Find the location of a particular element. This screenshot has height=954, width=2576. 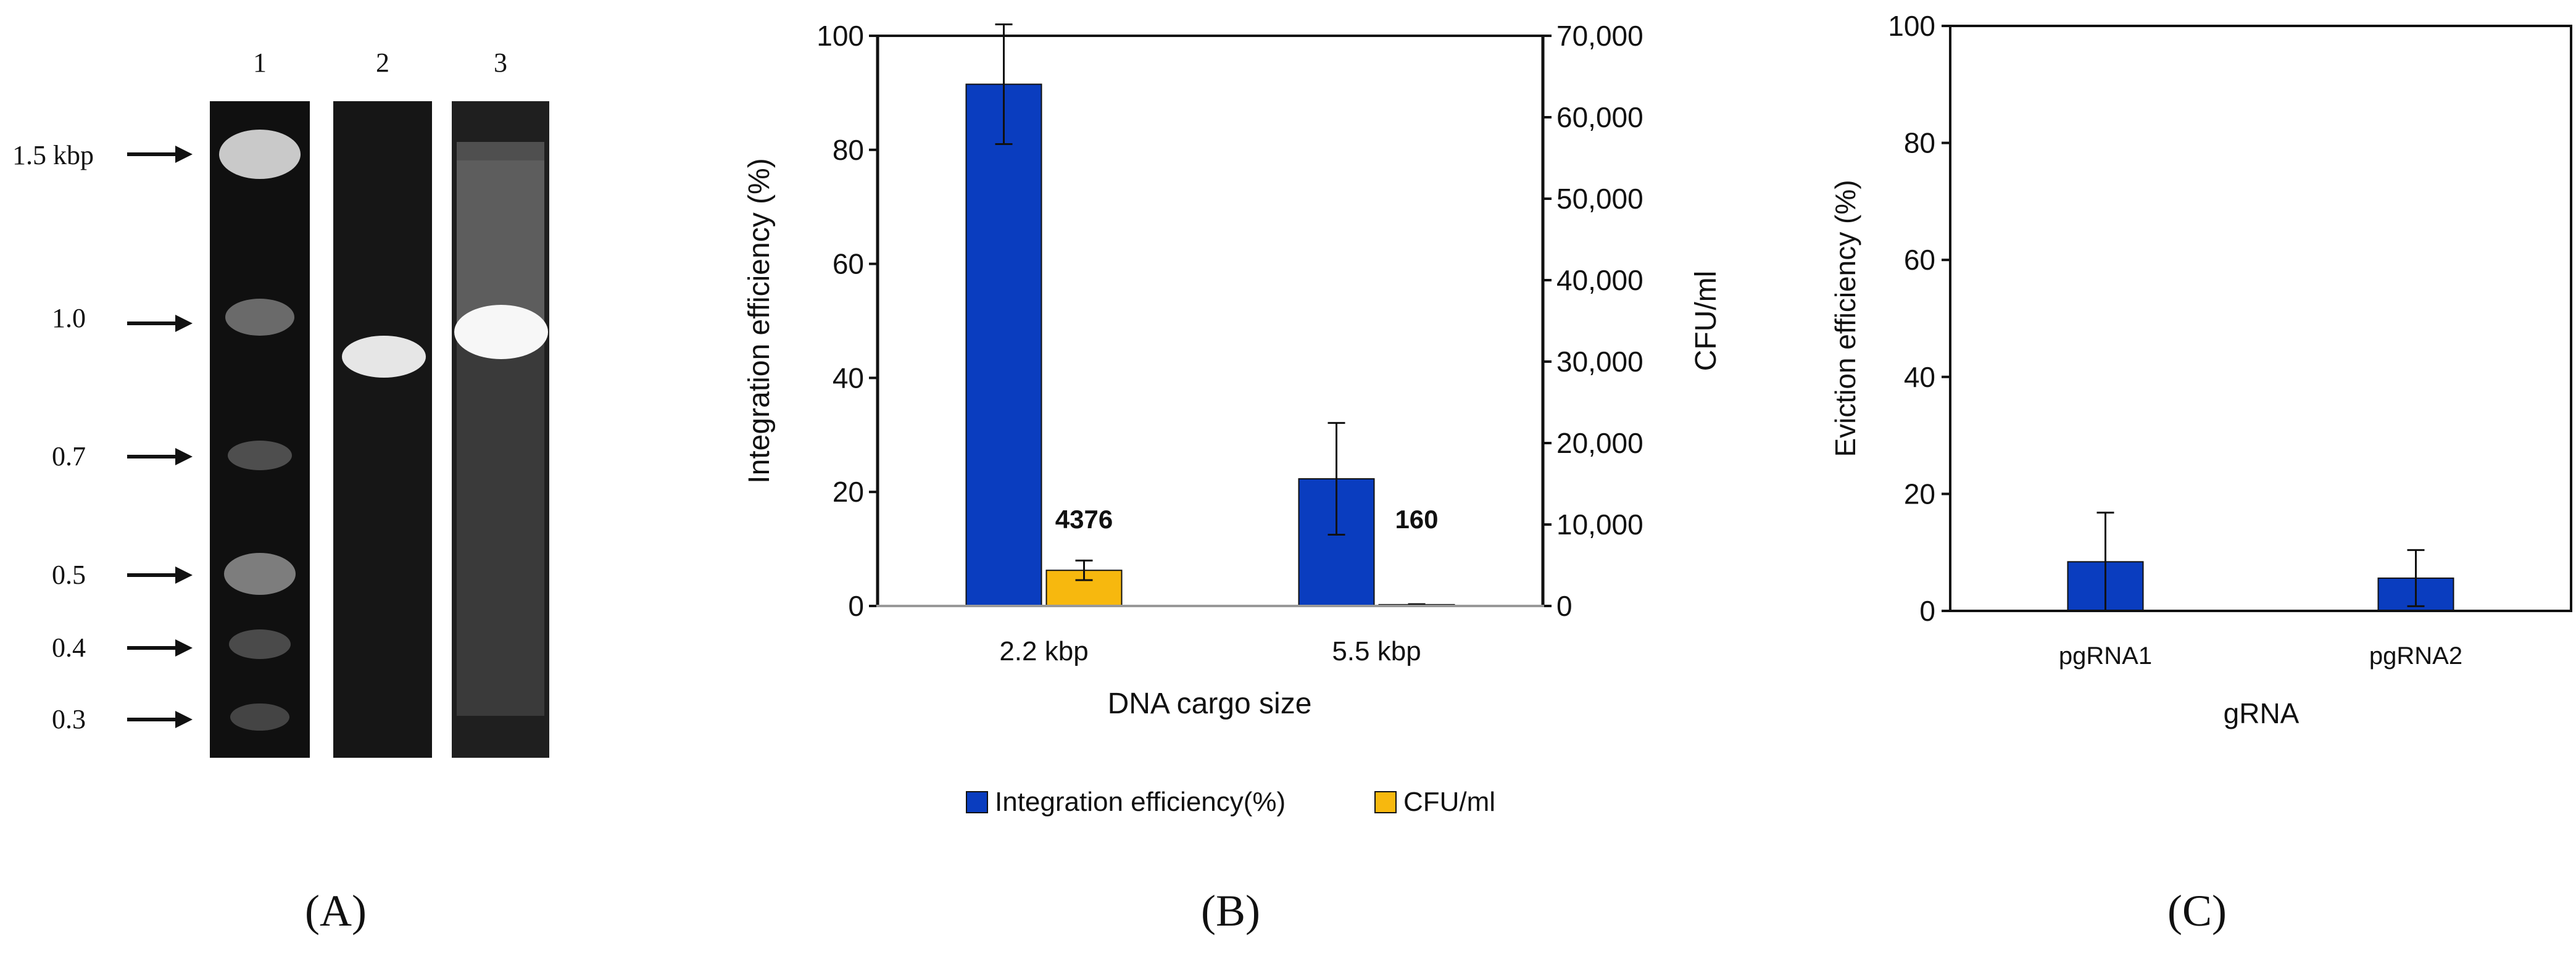

legend: Integration efficiency(%) CFU/ml is located at coordinates (1231, 802).